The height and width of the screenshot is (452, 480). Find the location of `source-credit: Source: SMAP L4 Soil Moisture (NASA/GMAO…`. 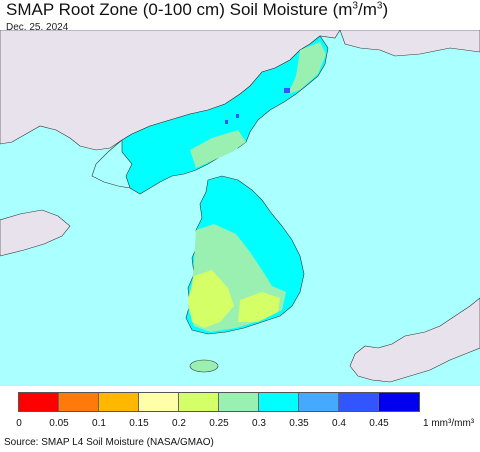

source-credit: Source: SMAP L4 Soil Moisture (NASA/GMAO… is located at coordinates (109, 442).